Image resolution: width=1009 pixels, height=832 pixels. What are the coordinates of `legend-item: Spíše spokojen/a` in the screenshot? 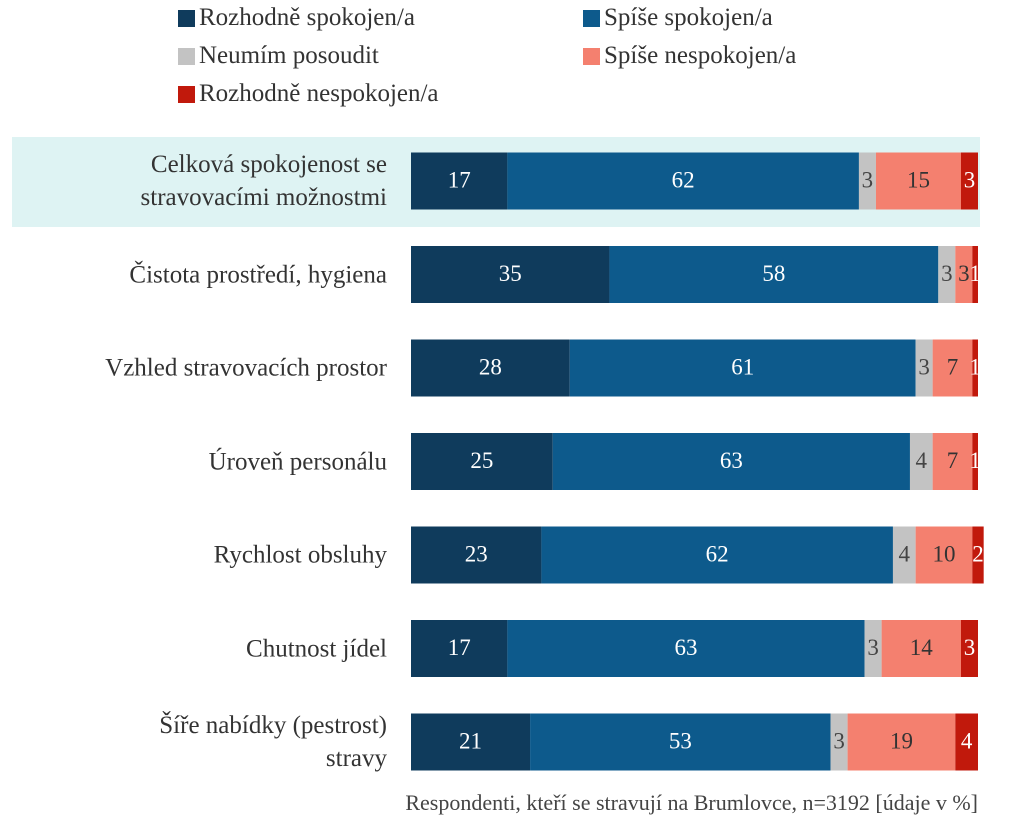 It's located at (678, 18).